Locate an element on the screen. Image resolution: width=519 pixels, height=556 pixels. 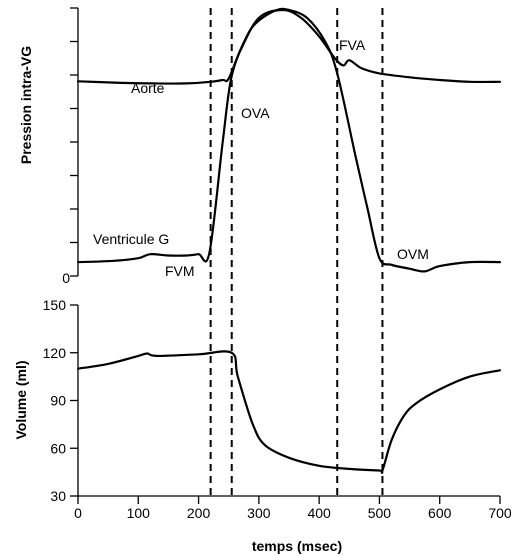
annotation-fvm: FVM is located at coordinates (180, 271).